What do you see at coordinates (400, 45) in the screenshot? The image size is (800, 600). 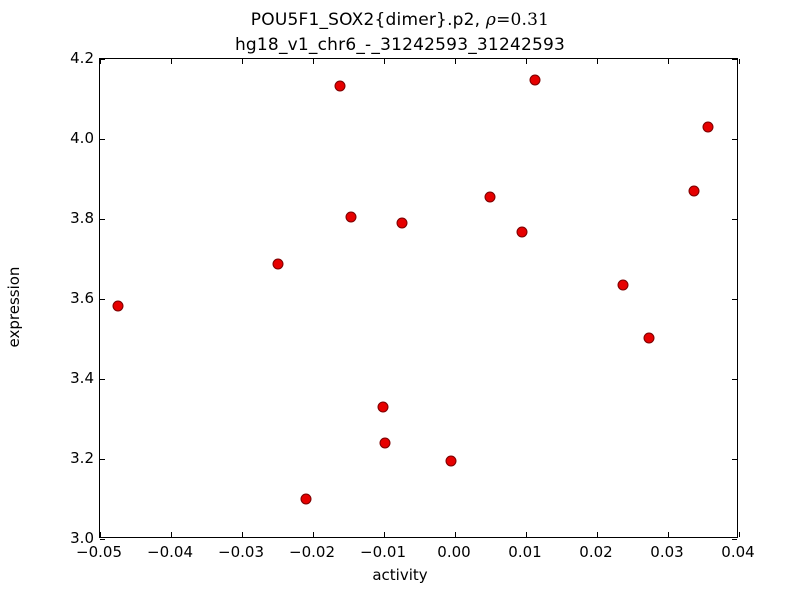 I see `chart-title-line-2: hg18_v1_chr6_-_31242593_31242593` at bounding box center [400, 45].